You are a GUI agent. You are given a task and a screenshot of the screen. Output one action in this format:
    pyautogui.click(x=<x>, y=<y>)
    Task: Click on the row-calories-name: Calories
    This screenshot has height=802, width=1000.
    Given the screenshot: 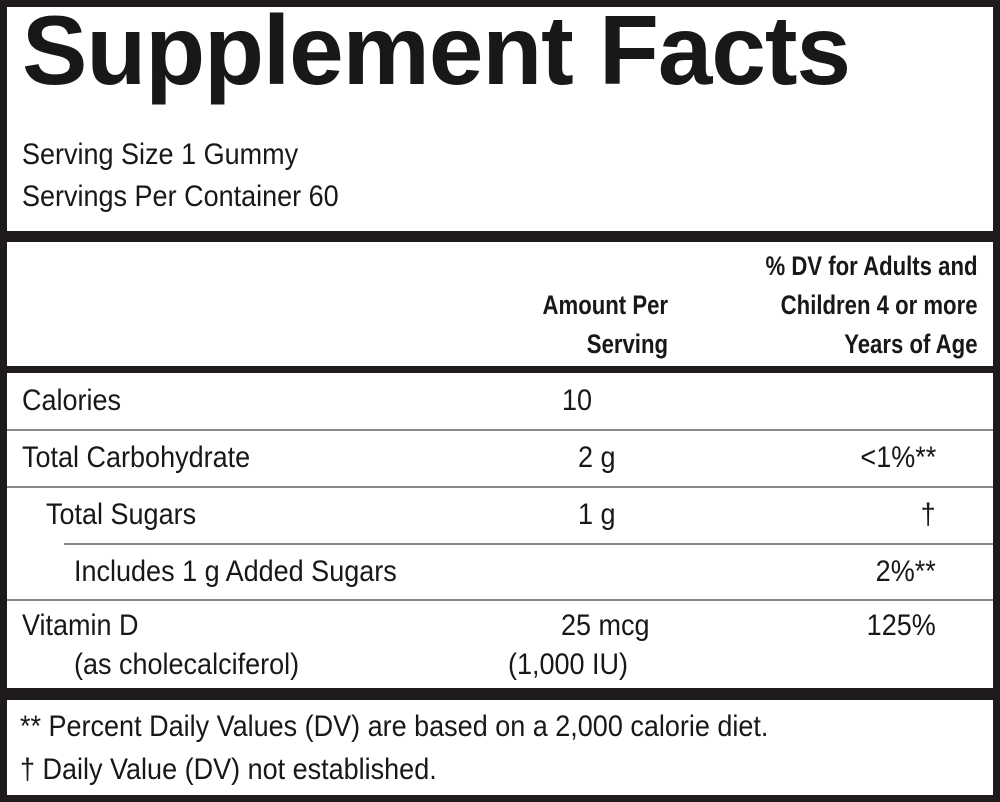 What is the action you would take?
    pyautogui.click(x=72, y=400)
    